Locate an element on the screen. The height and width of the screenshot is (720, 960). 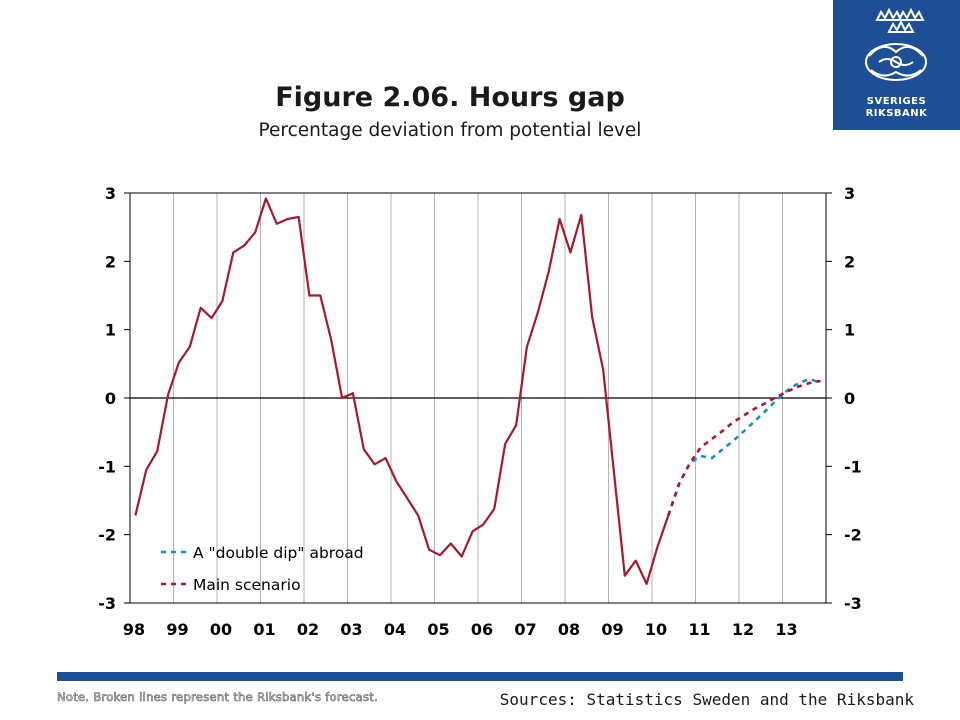
y-tick-label-left: 3 is located at coordinates (110, 193).